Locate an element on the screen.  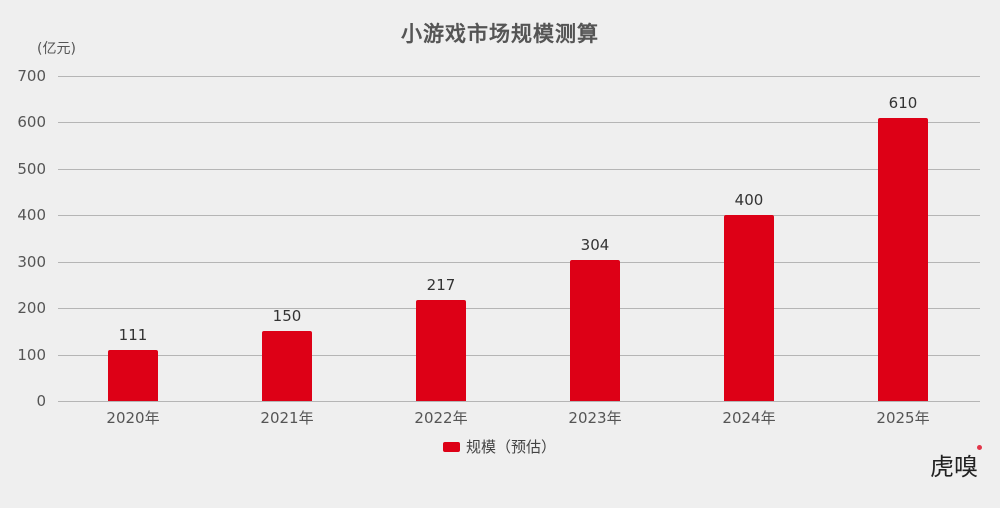
y-tick: 600 is located at coordinates (31, 122).